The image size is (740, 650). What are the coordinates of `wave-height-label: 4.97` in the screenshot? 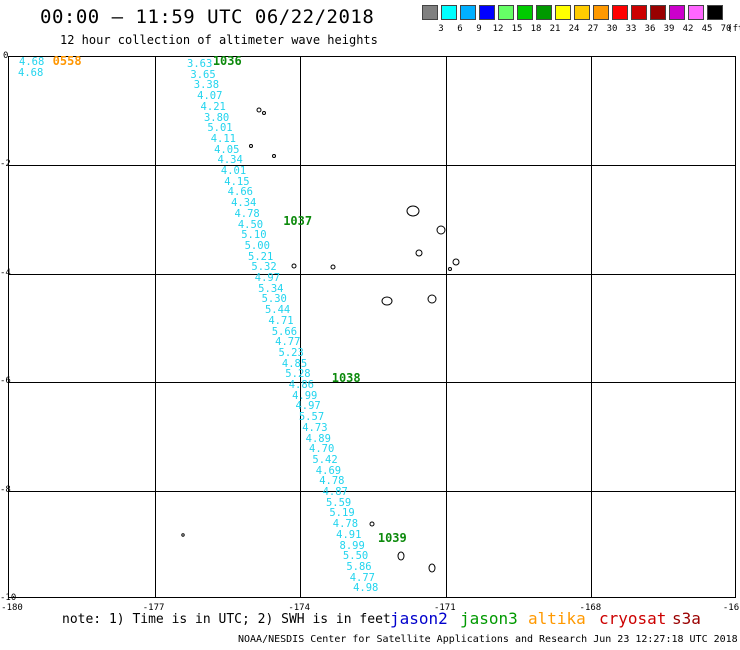 It's located at (267, 278).